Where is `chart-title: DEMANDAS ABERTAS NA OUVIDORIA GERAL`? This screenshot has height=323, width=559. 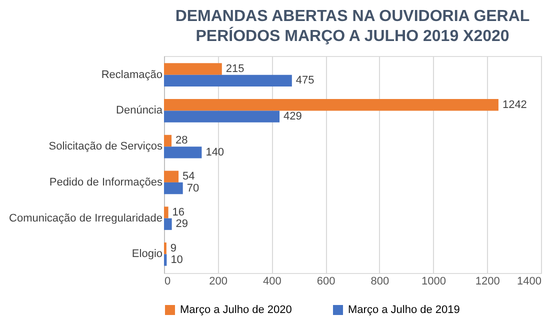
chart-title: DEMANDAS ABERTAS NA OUVIDORIA GERAL is located at coordinates (352, 16).